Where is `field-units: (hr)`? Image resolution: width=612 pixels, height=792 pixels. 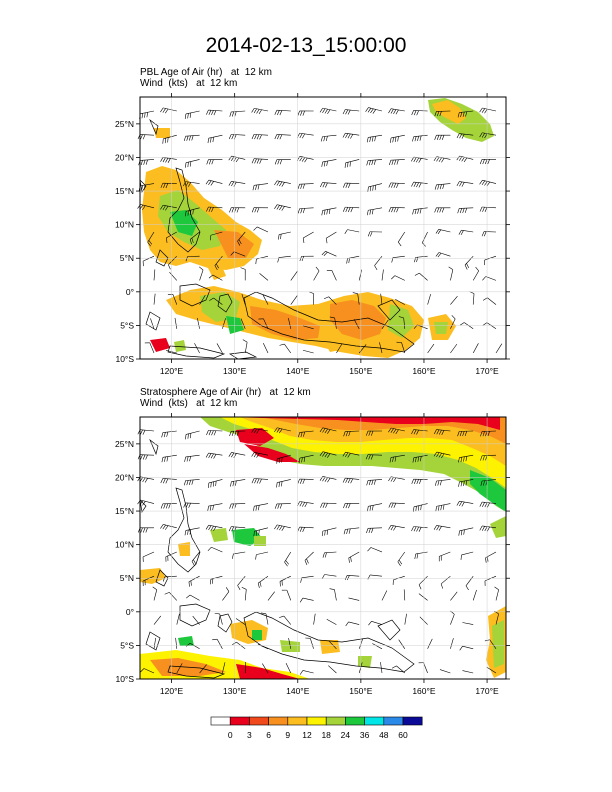
field-units: (hr) is located at coordinates (253, 392).